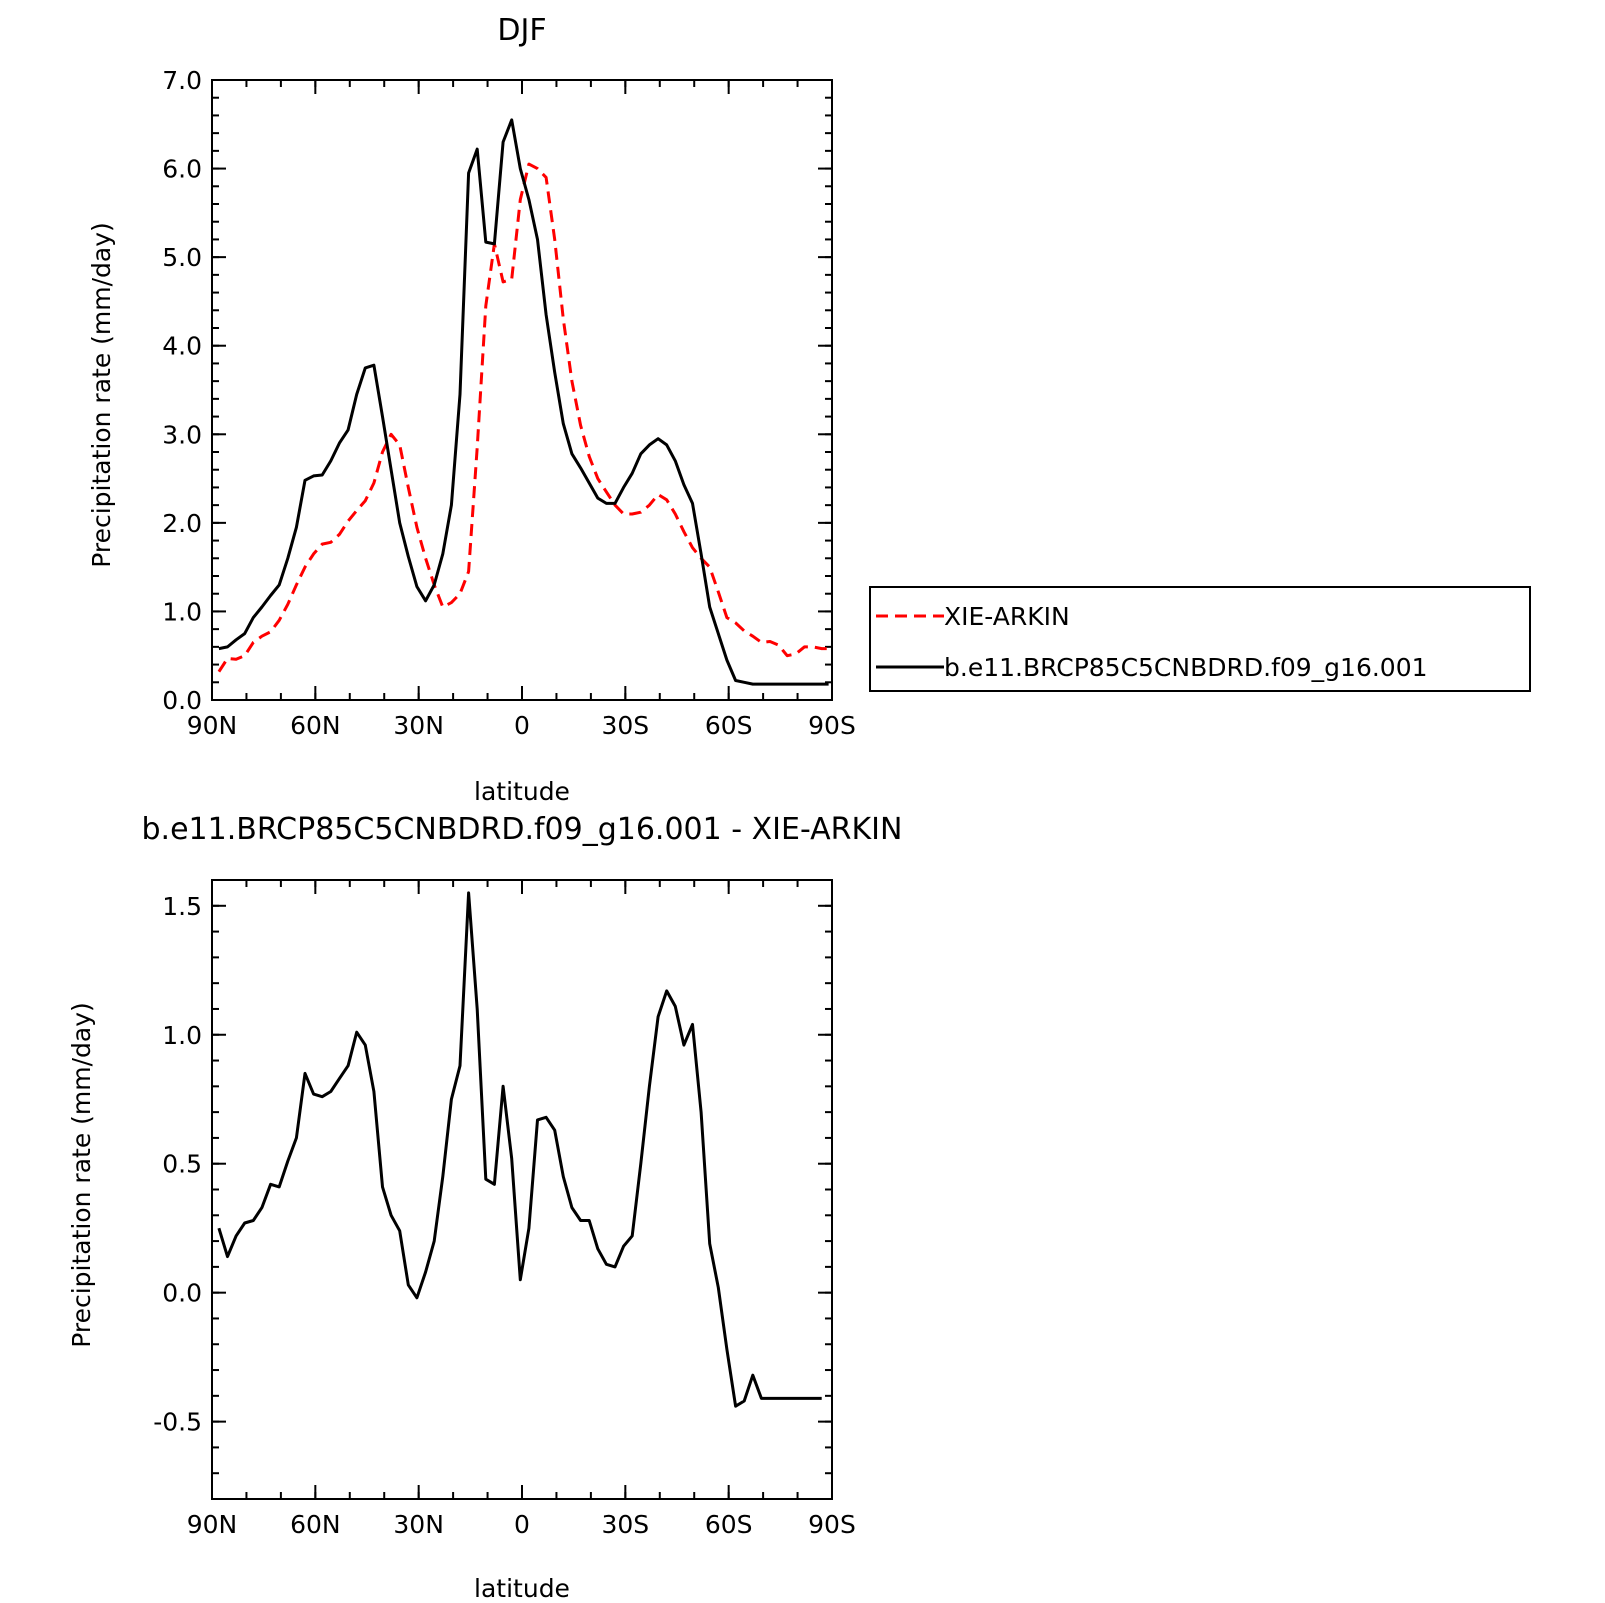  Describe the element at coordinates (729, 1524) in the screenshot. I see `bottom-chart-x-tick-label: 60S` at that location.